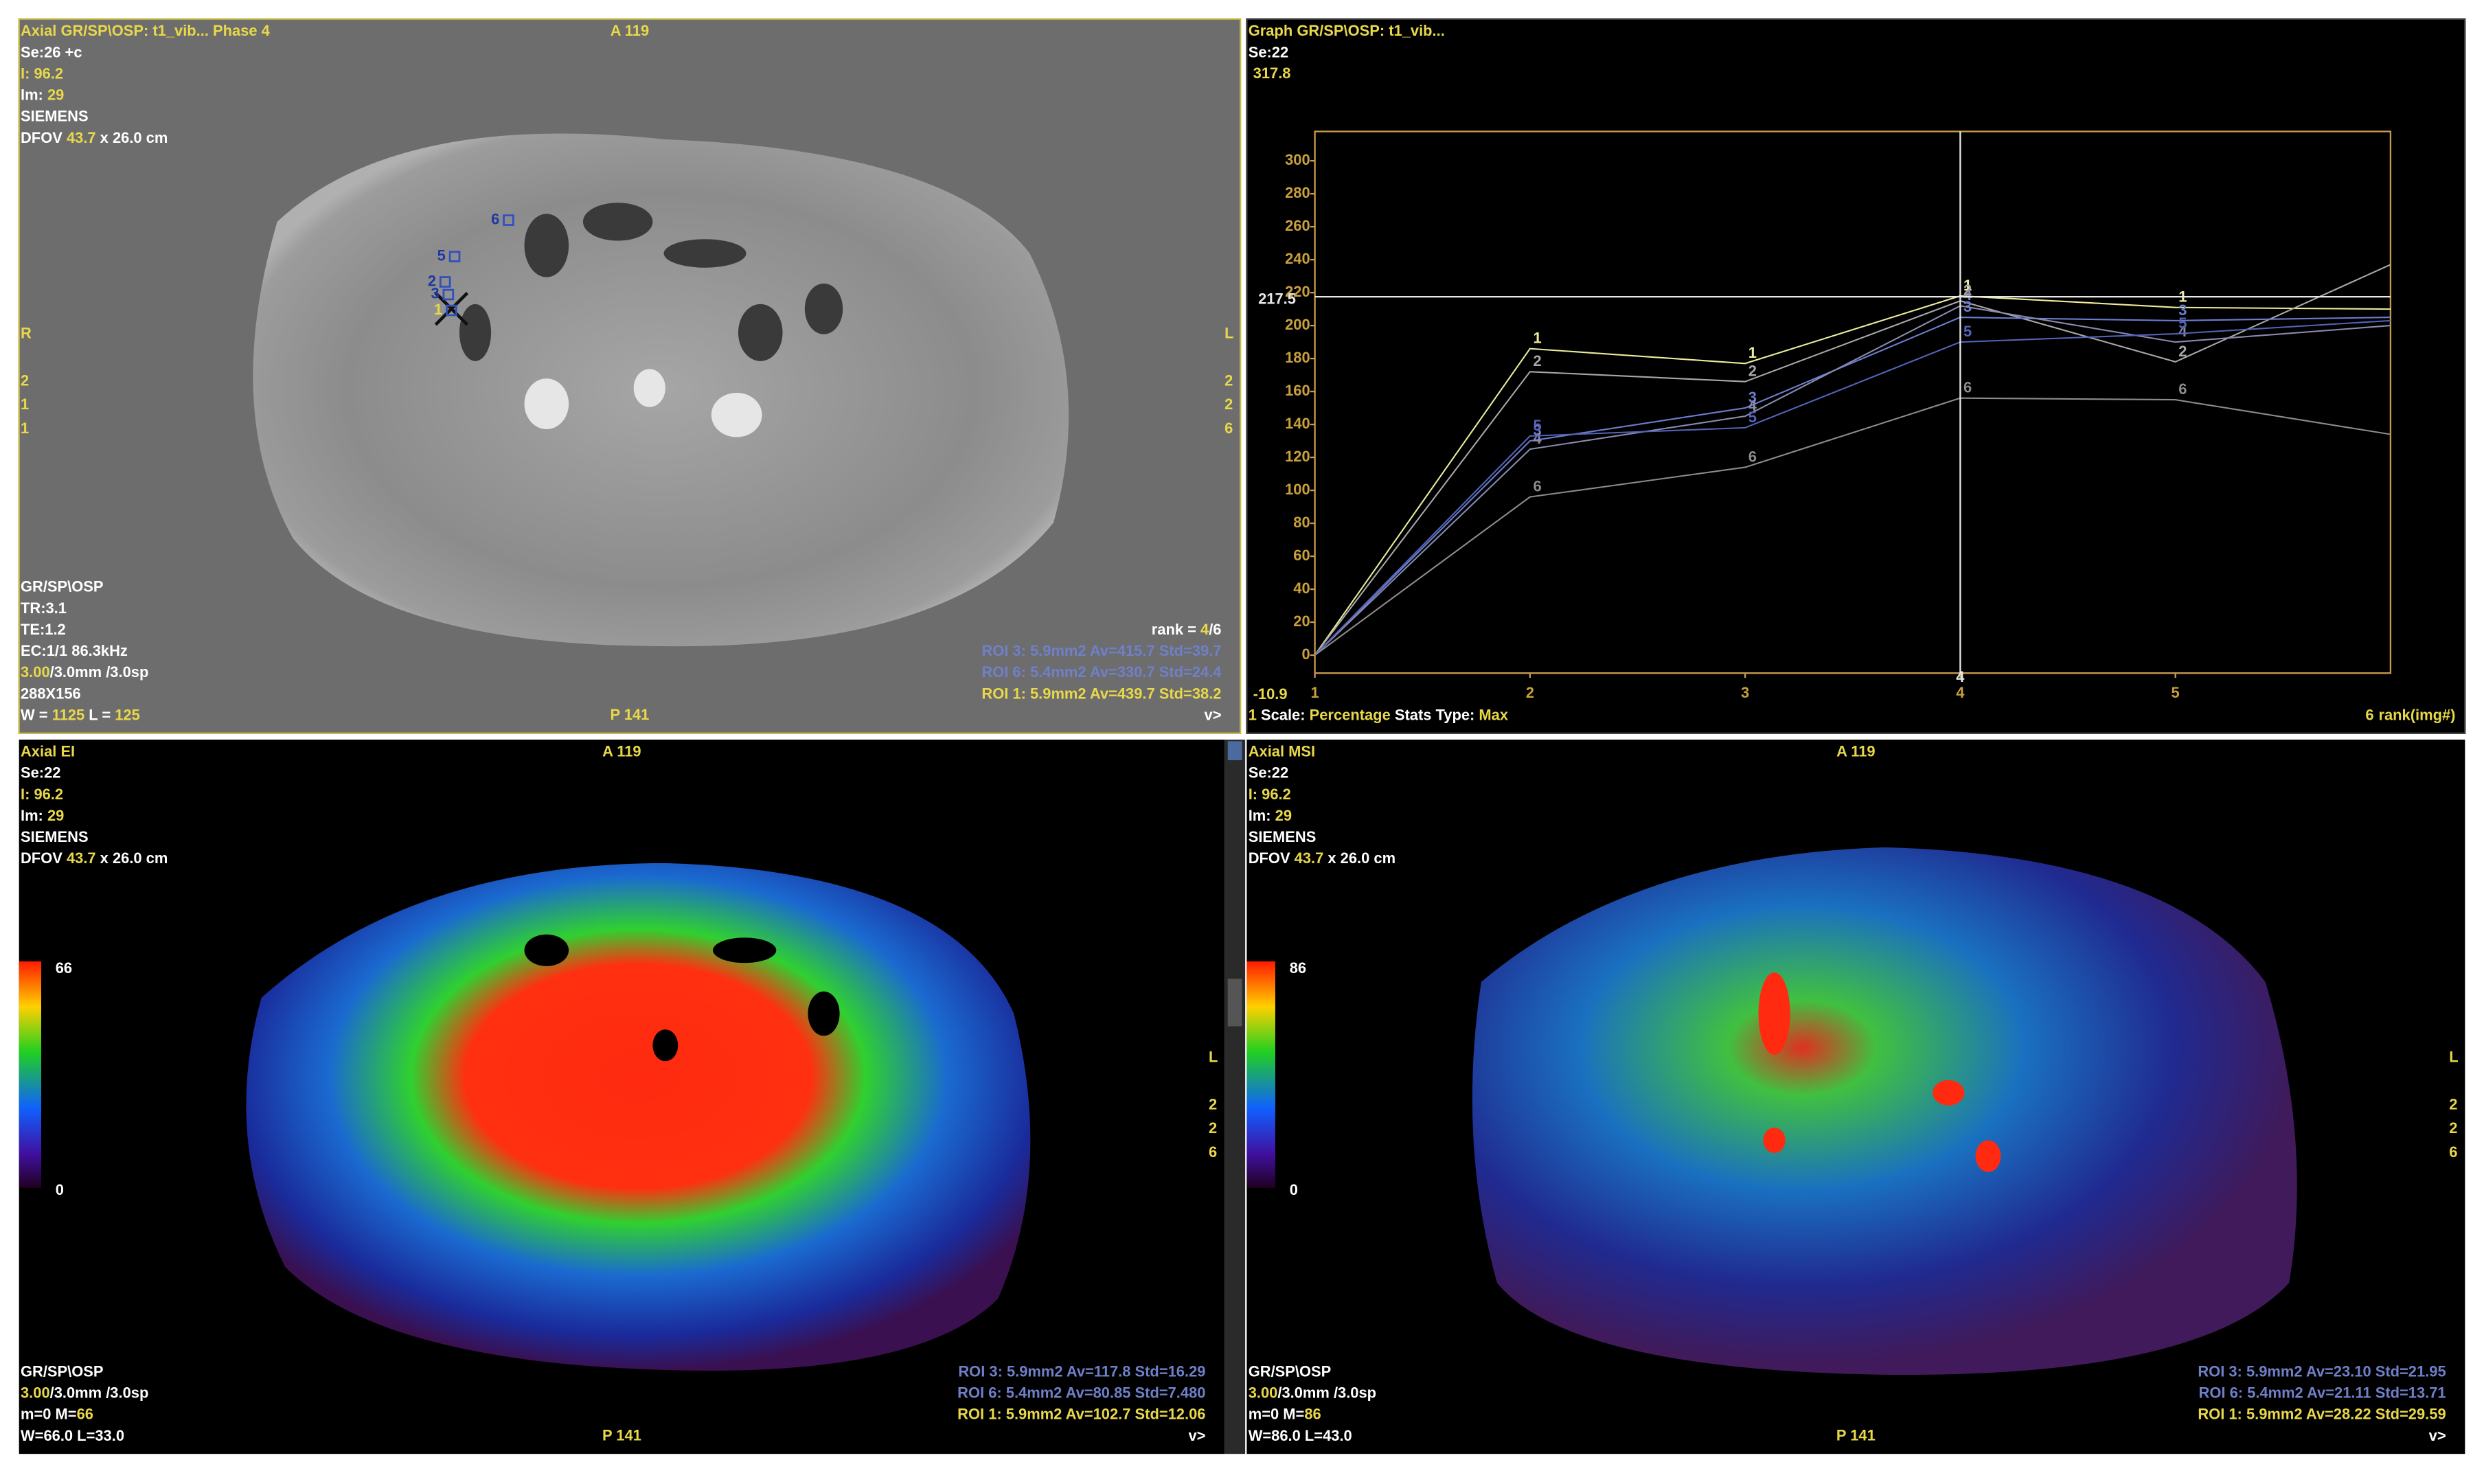  What do you see at coordinates (1879, 1072) in the screenshot?
I see `msi-hotspots` at bounding box center [1879, 1072].